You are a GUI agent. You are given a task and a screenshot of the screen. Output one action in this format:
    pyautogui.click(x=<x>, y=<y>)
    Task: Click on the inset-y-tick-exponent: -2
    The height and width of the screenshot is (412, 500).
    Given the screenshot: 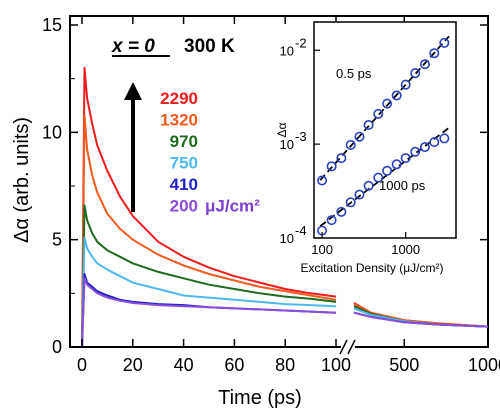 What is the action you would take?
    pyautogui.click(x=301, y=42)
    